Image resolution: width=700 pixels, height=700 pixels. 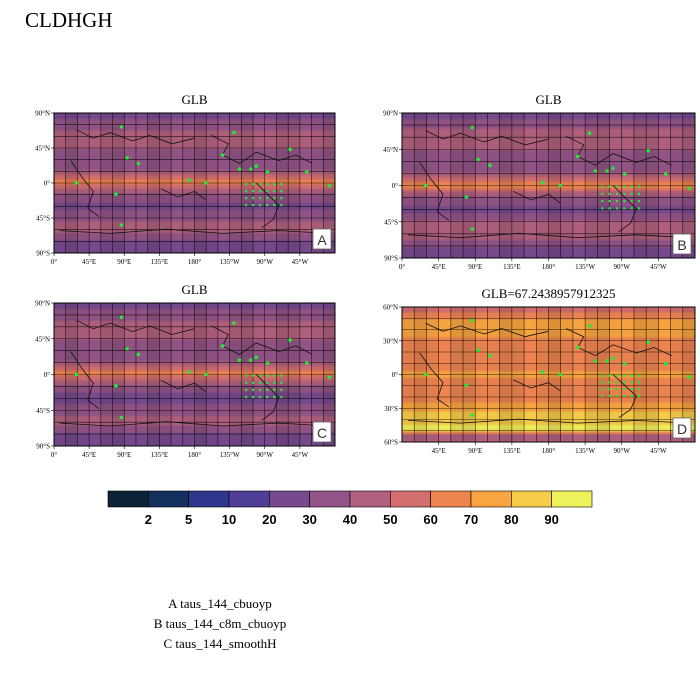 I want to click on y-tick-label: 60°S, so click(x=391, y=443).